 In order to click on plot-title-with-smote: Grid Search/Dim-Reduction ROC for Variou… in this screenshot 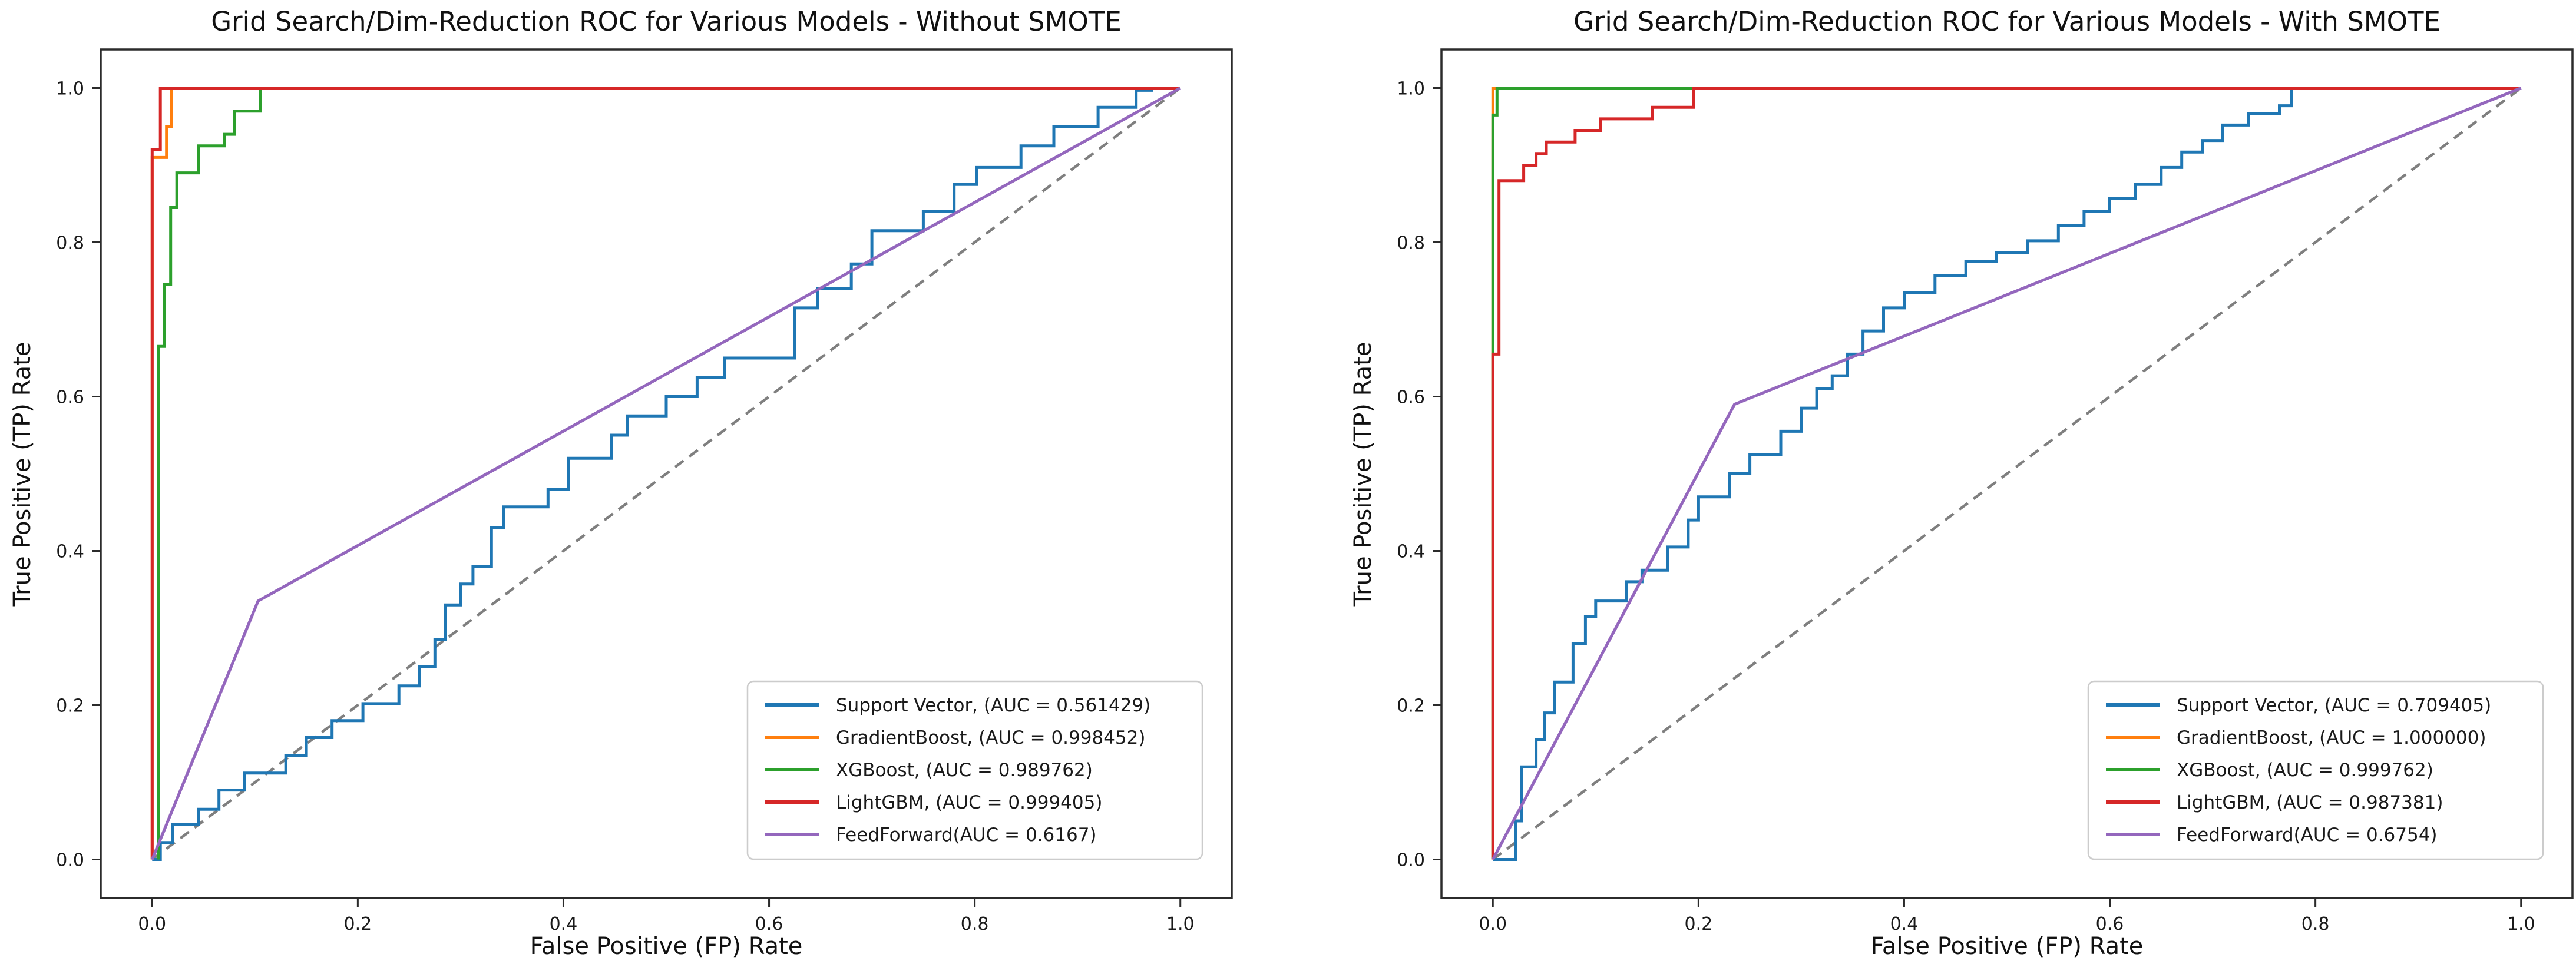, I will do `click(2007, 21)`.